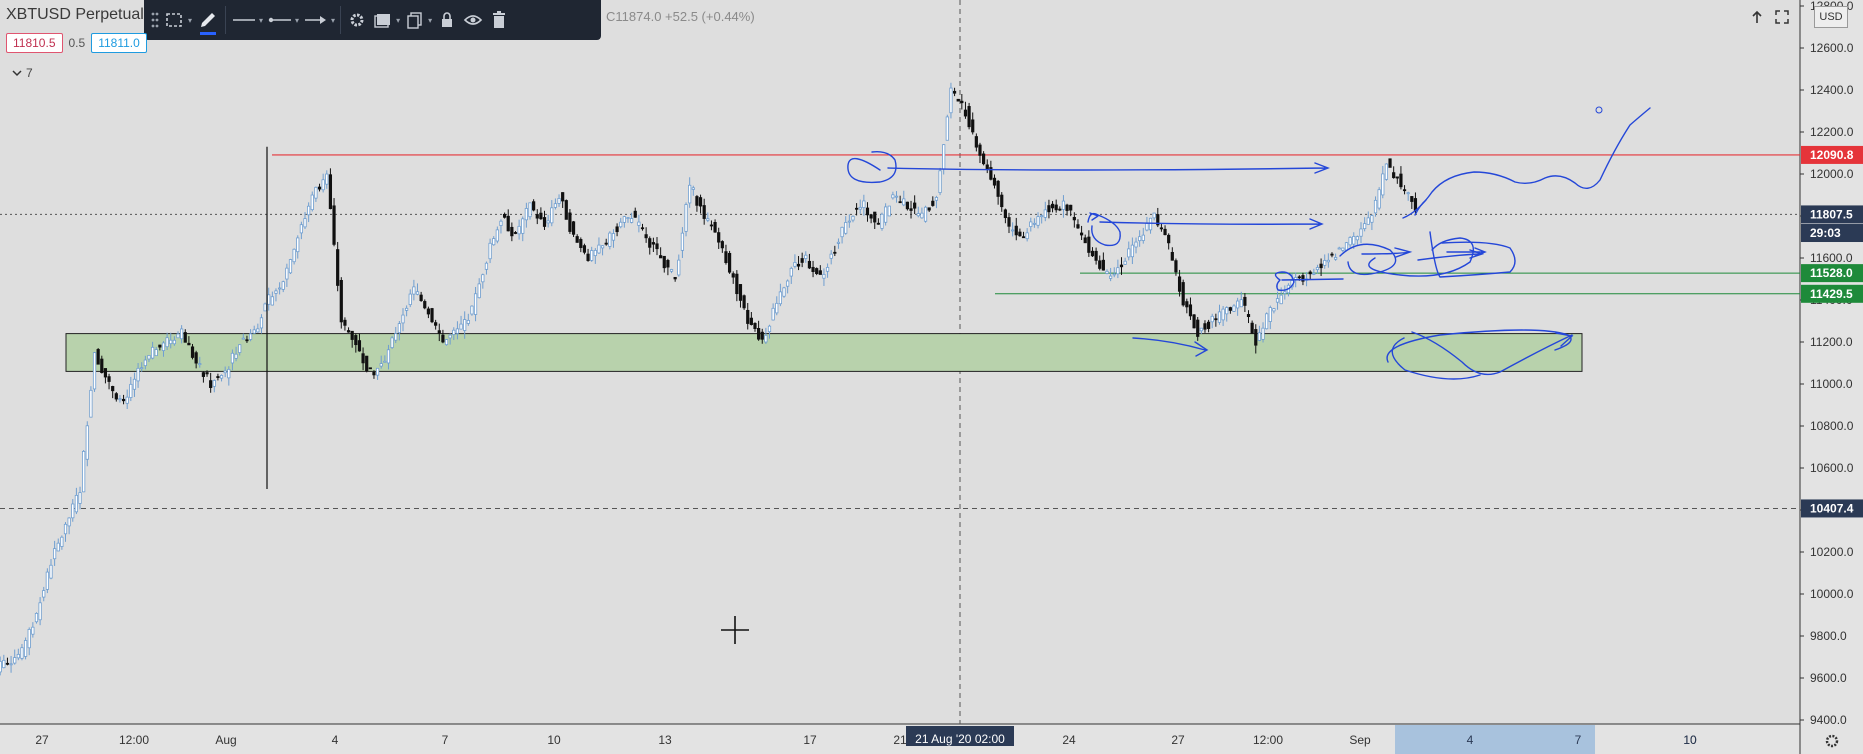 Image resolution: width=1863 pixels, height=754 pixels. What do you see at coordinates (1831, 377) in the screenshot?
I see `price-axis-background` at bounding box center [1831, 377].